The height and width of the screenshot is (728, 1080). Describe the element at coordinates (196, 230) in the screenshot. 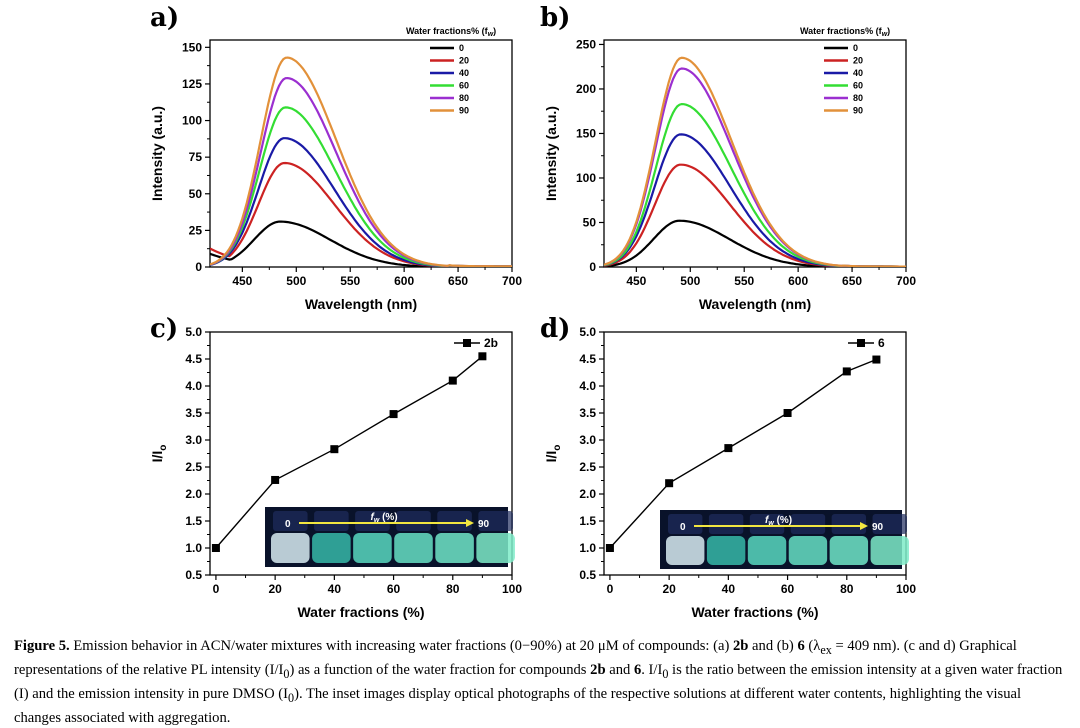

I see `y-tick-label: 25` at that location.